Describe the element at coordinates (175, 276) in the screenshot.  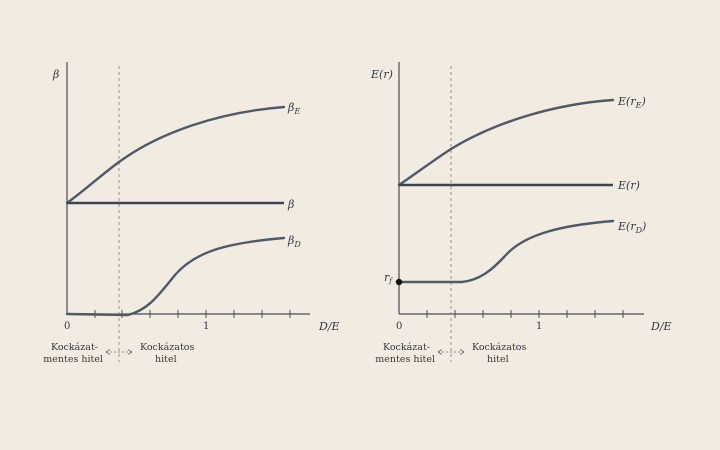
I see `beta-d-curve` at that location.